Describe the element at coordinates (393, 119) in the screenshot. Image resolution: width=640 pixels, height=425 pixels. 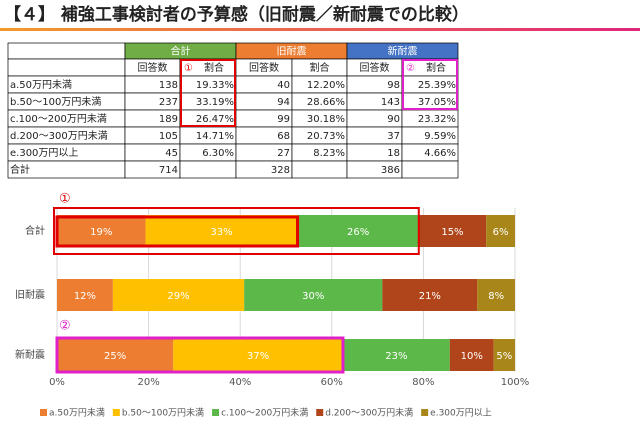
I see `table-value: 90` at that location.